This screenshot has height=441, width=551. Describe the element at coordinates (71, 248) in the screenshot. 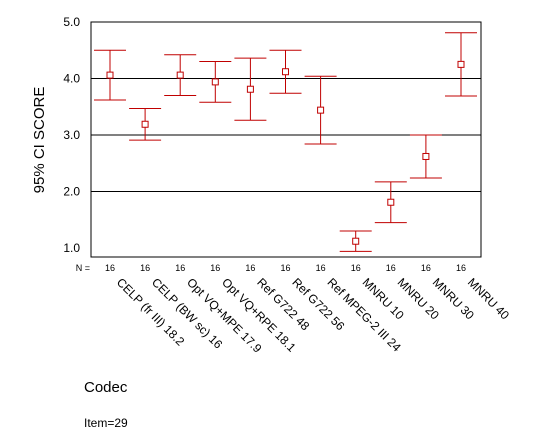

I see `y-tick-label: 1.0` at that location.